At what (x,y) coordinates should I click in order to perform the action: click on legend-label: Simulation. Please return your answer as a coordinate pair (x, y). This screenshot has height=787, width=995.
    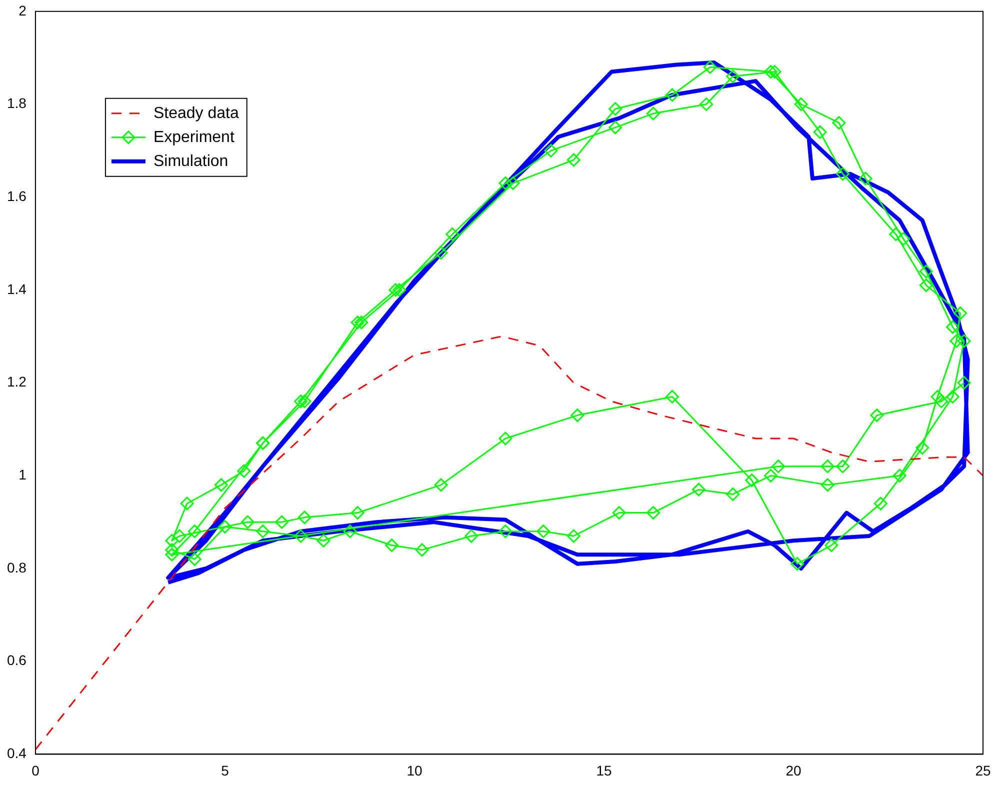
    Looking at the image, I should click on (190, 161).